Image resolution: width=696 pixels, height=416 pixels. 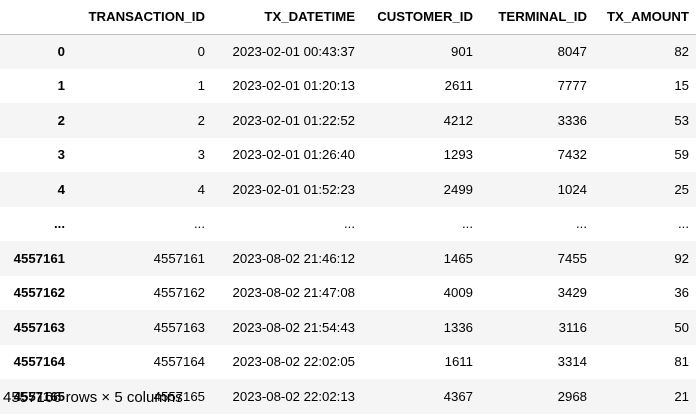 I want to click on row-index: 4557161, so click(x=39, y=258).